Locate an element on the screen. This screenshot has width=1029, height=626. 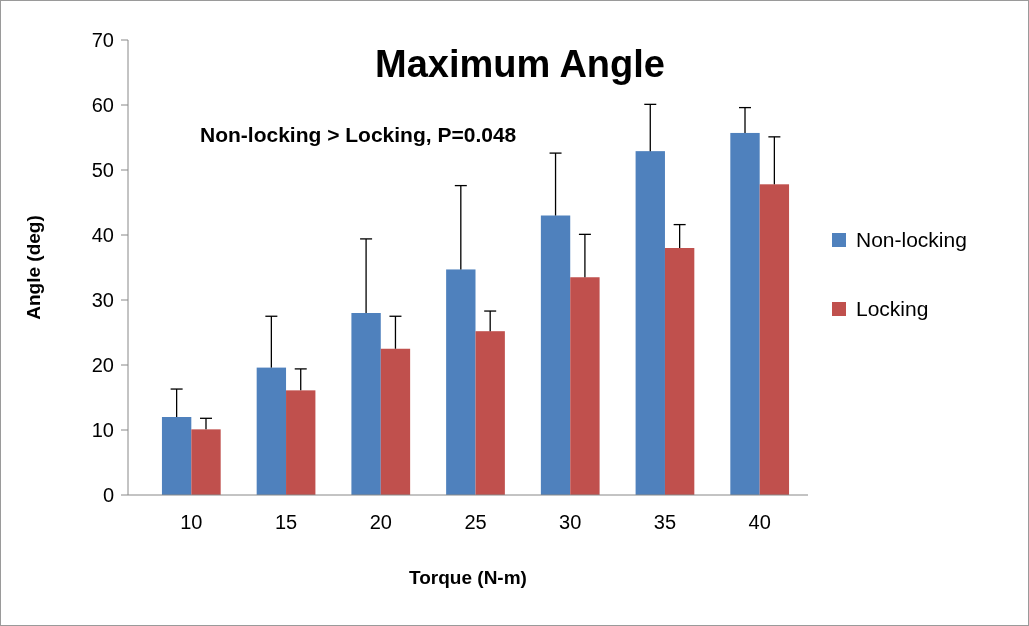
x-tick-label: 20 is located at coordinates (380, 522).